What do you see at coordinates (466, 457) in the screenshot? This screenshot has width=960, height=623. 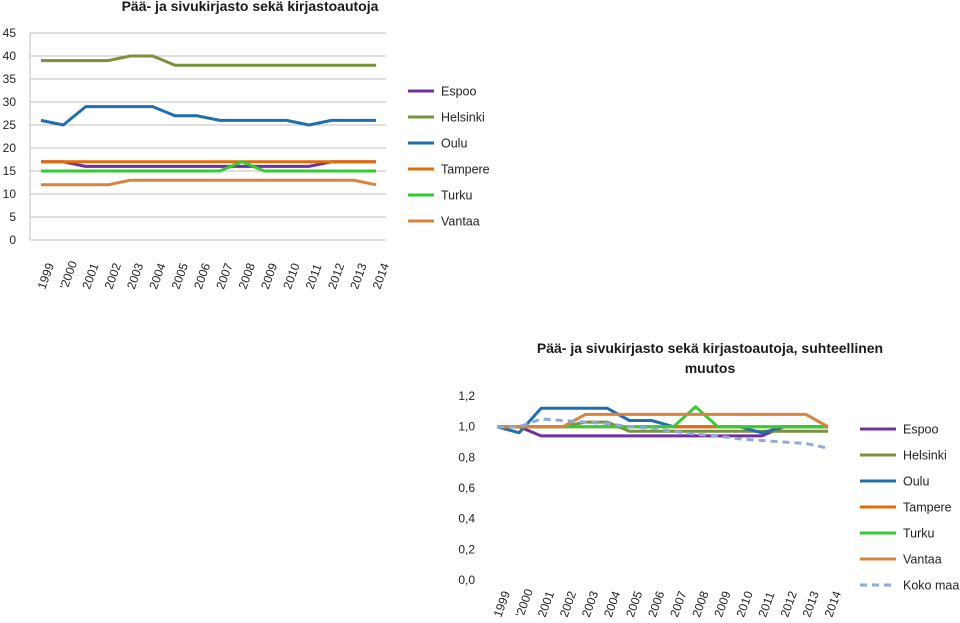 I see `y-tick-label: 0,8` at bounding box center [466, 457].